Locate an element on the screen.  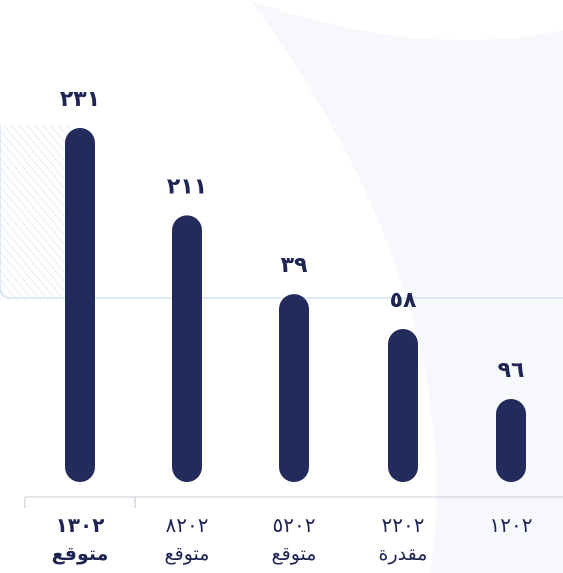
hatched-decoration is located at coordinates (37, 212).